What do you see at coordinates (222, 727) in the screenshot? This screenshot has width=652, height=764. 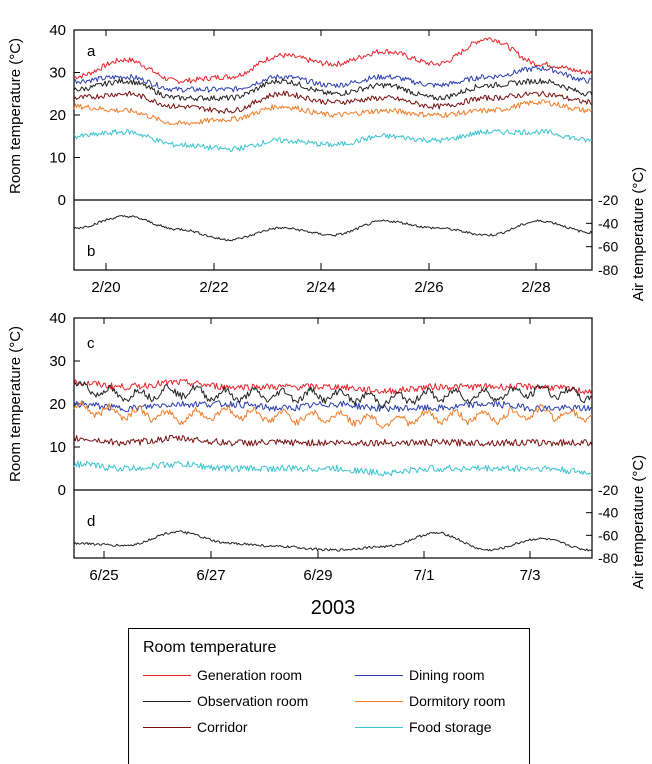 I see `legend-label: Corridor` at bounding box center [222, 727].